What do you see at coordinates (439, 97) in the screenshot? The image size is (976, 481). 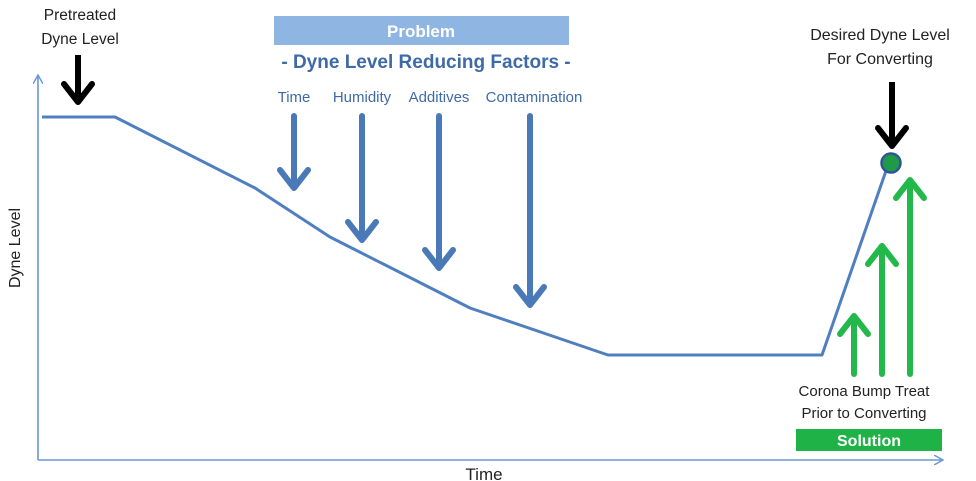 I see `factor-label-additives: Additives` at bounding box center [439, 97].